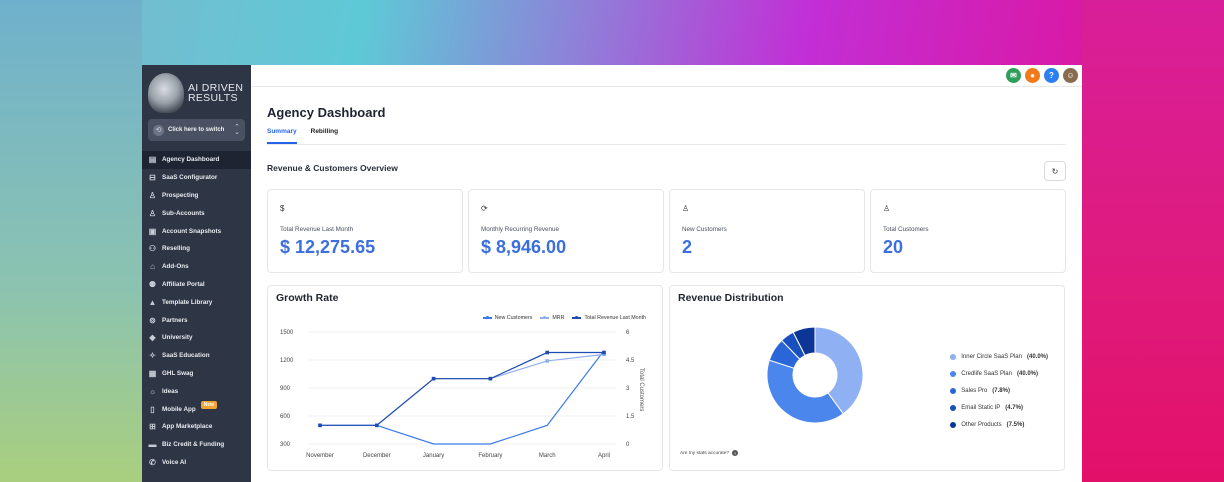 This screenshot has height=482, width=1224. I want to click on stat-card: ⟳ Monthly Recurring Revenue $ 8,946.00, so click(566, 231).